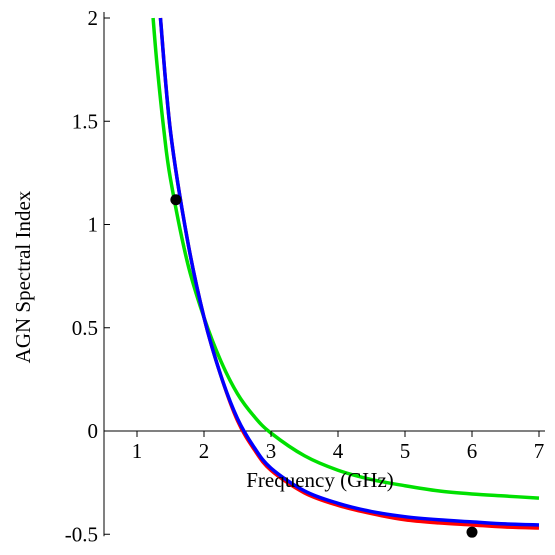 The height and width of the screenshot is (555, 555). I want to click on y-tick-label: 2, so click(93, 18).